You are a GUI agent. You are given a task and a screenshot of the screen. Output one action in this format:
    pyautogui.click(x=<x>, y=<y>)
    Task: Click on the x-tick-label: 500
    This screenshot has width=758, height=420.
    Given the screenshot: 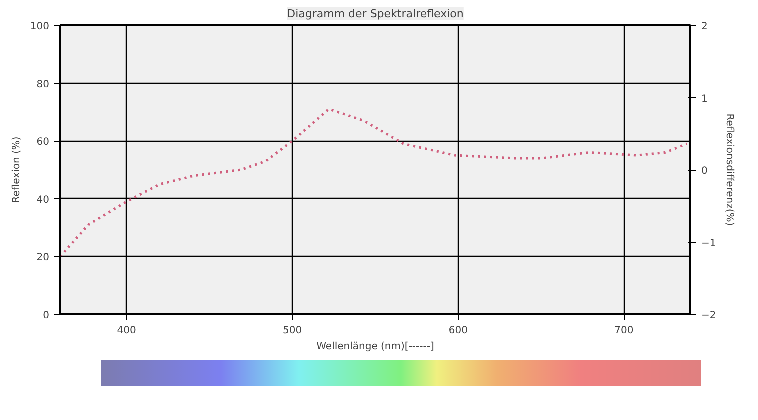 What is the action you would take?
    pyautogui.click(x=292, y=331)
    